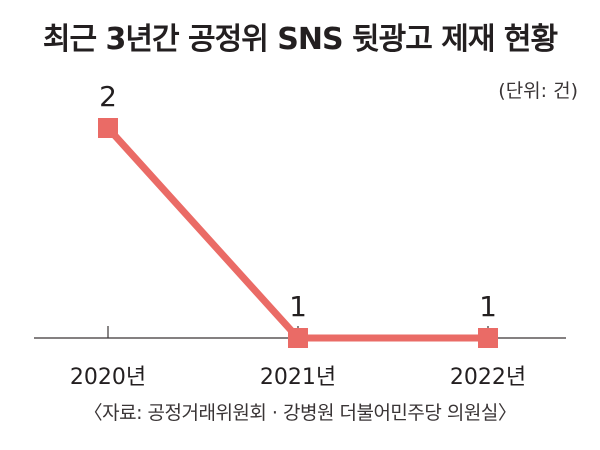 The width and height of the screenshot is (600, 450). I want to click on source-note: 〈자료: 공정거래위원회 · 강병원 더불어민주당 의원실〉, so click(300, 413).